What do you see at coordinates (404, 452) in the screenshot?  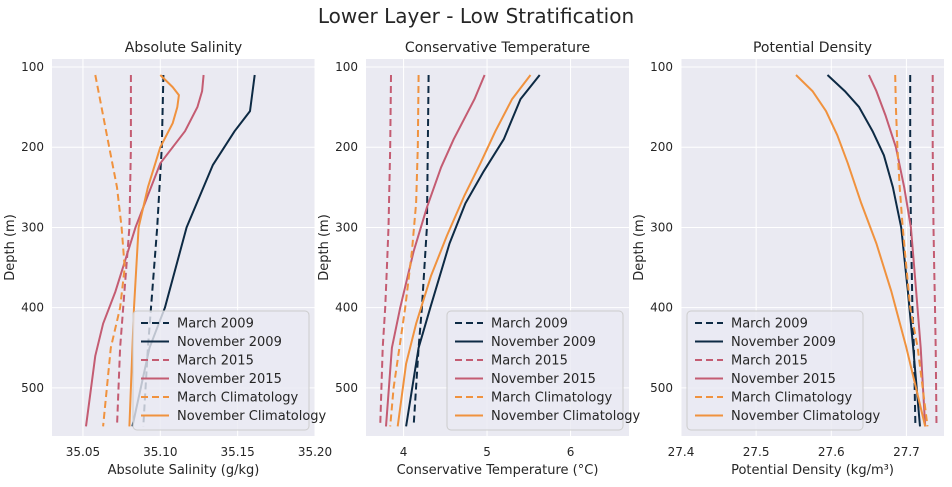 I see `x-tick-label: 4` at bounding box center [404, 452].